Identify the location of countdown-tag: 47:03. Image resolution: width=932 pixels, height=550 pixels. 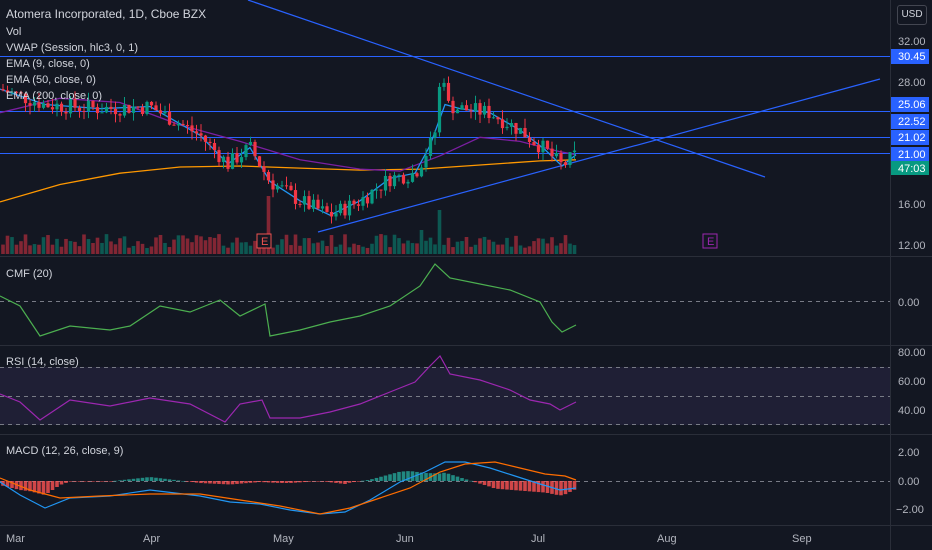
(912, 169).